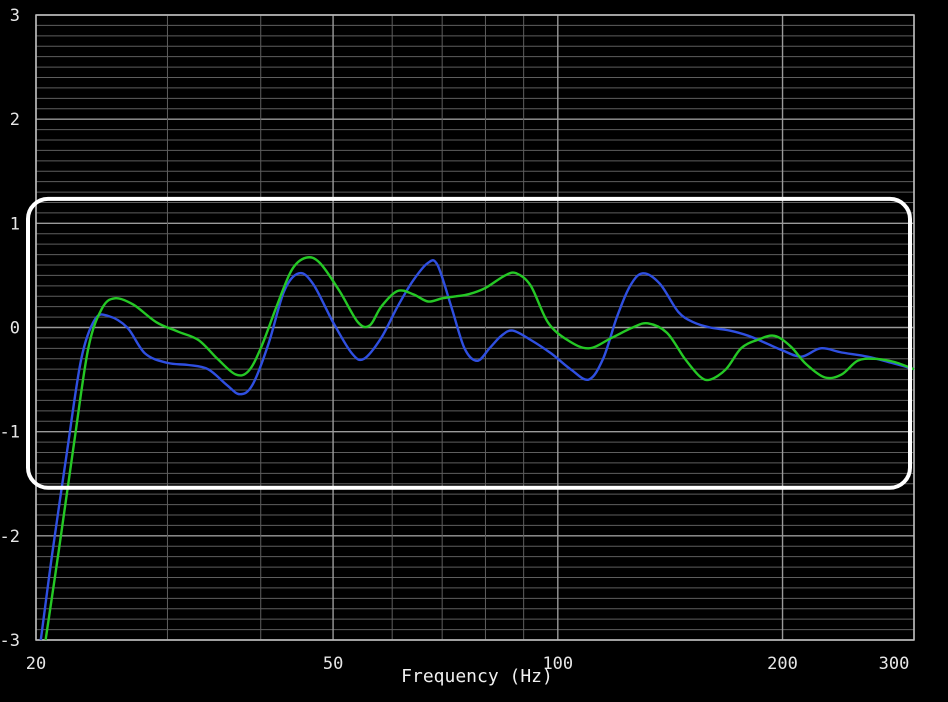 This screenshot has width=948, height=702. Describe the element at coordinates (15, 329) in the screenshot. I see `y-tick-label: 0` at that location.